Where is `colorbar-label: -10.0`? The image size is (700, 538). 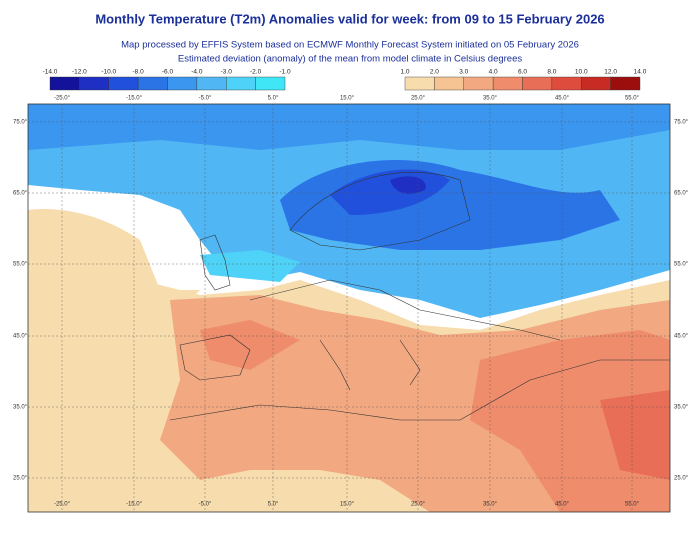
colorbar-label: -10.0 is located at coordinates (108, 72).